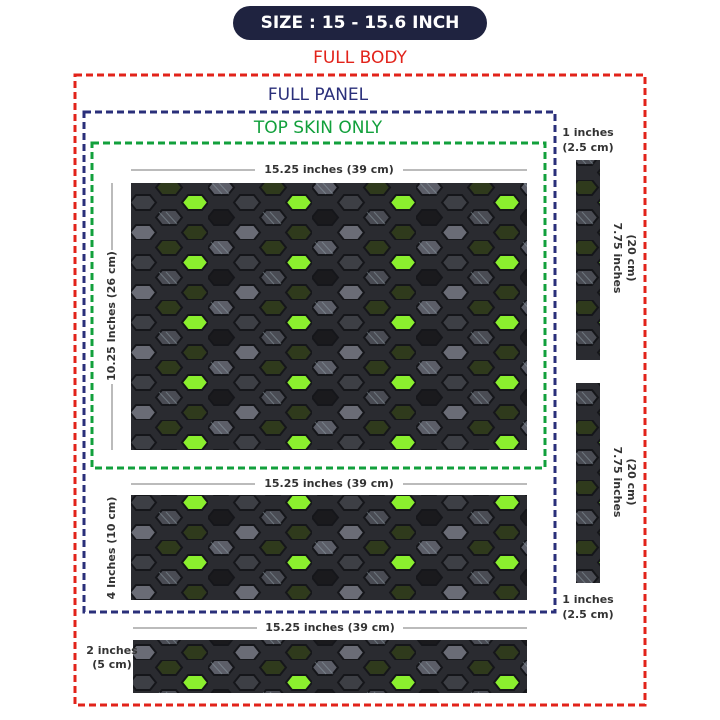 This screenshot has width=720, height=720. I want to click on bottom-height: (5 cm), so click(112, 664).